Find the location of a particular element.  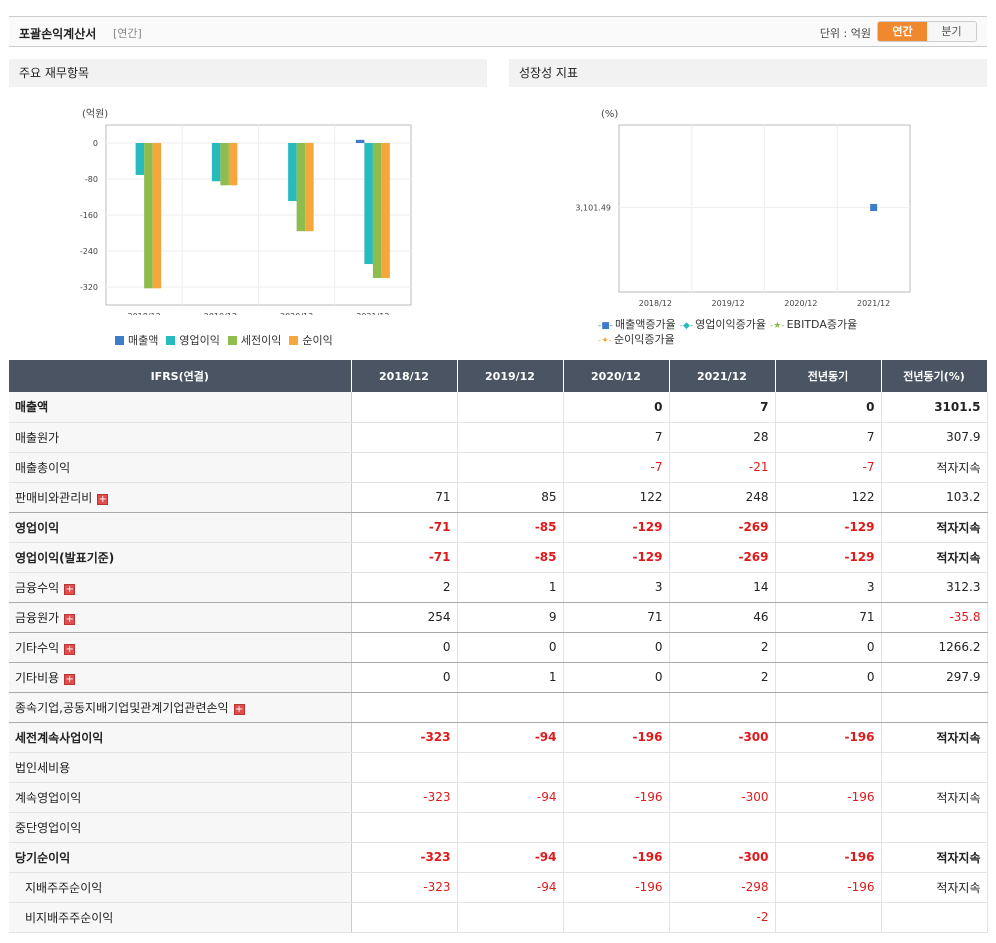

table-cell: 103.2 is located at coordinates (934, 497).